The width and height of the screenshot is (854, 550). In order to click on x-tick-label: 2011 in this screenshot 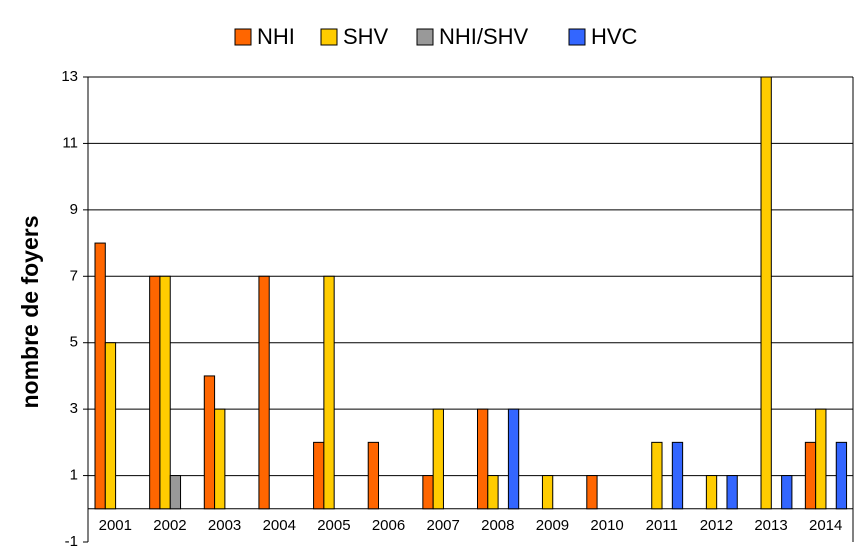, I will do `click(662, 525)`.